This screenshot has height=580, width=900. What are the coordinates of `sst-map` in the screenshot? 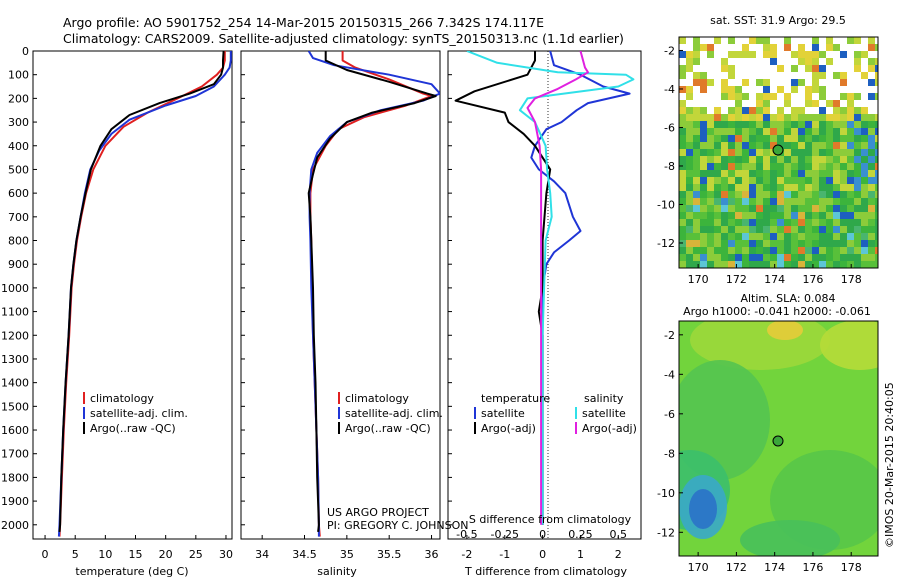 It's located at (778, 152).